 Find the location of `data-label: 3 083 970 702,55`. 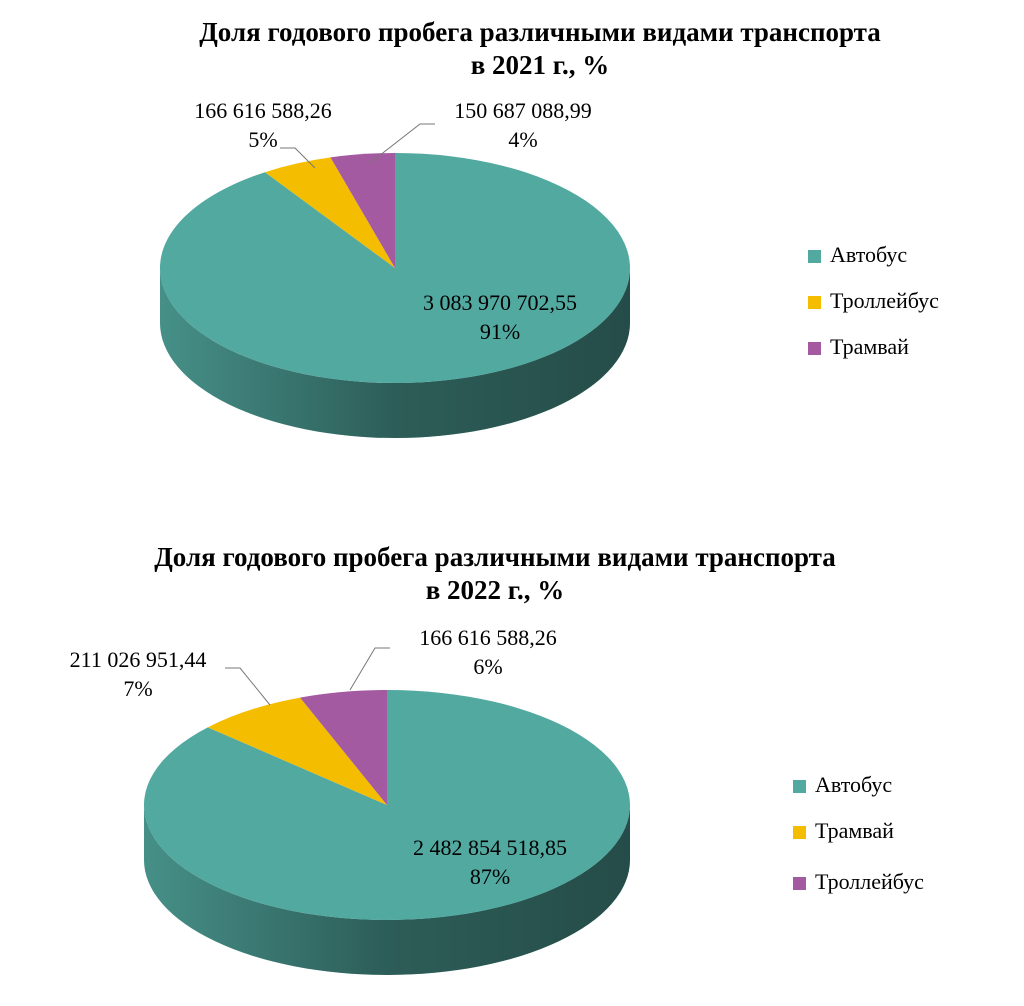

data-label: 3 083 970 702,55 is located at coordinates (500, 302).